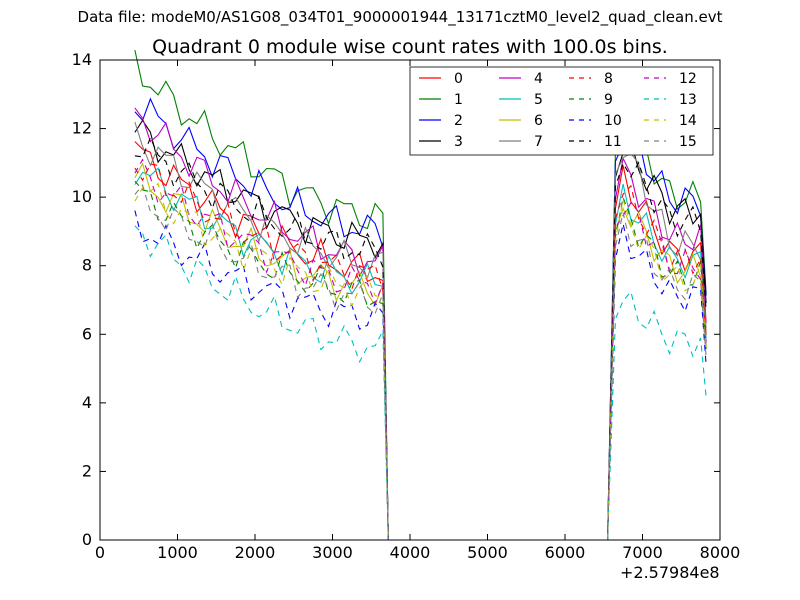 The height and width of the screenshot is (600, 800). What do you see at coordinates (100, 552) in the screenshot?
I see `x-tick-label: 0` at bounding box center [100, 552].